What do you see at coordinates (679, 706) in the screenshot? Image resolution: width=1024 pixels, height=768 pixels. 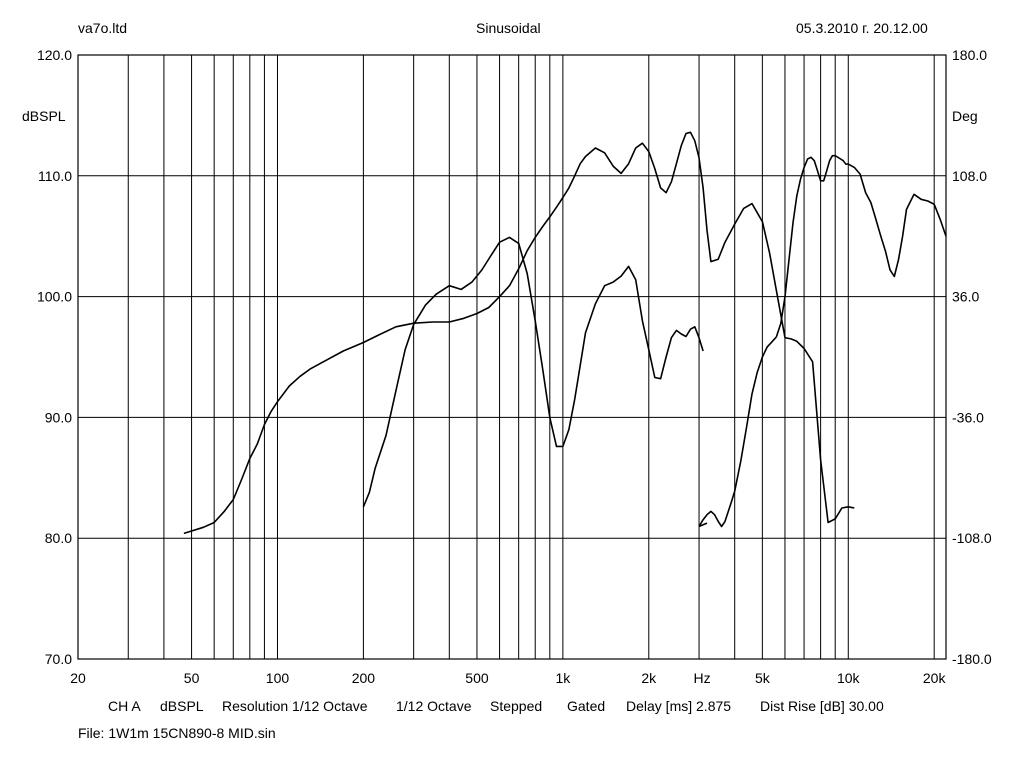 I see `footer-delay: Delay [ms] 2.875` at bounding box center [679, 706].